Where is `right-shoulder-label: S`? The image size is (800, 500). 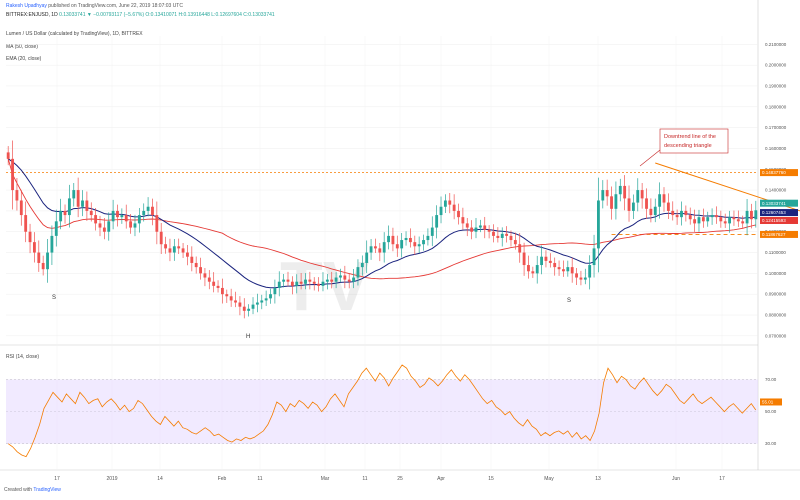 right-shoulder-label: S is located at coordinates (569, 301).